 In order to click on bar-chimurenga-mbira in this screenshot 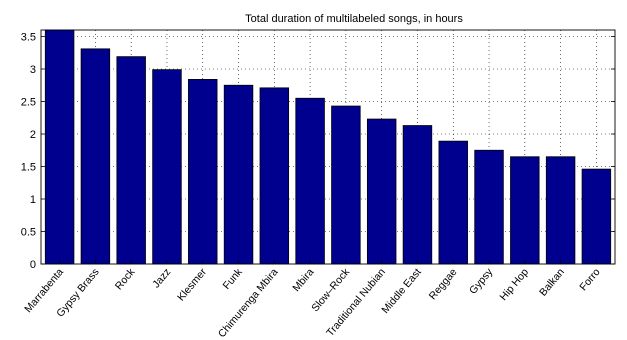, I will do `click(274, 176)`.